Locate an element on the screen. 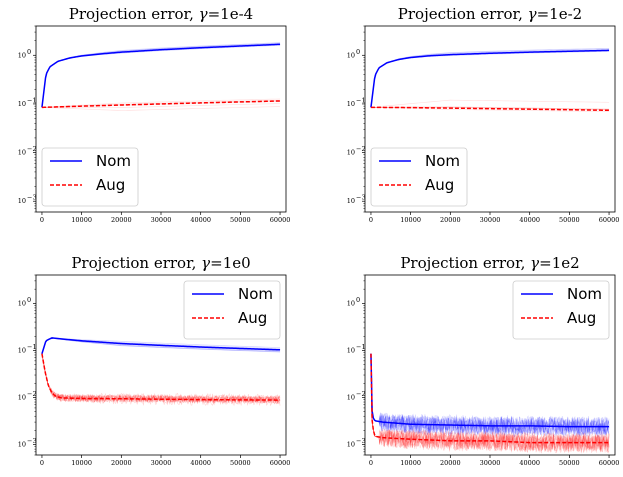 The image size is (623, 477). chart-title: Projection error, γ=1e-2 is located at coordinates (490, 14).